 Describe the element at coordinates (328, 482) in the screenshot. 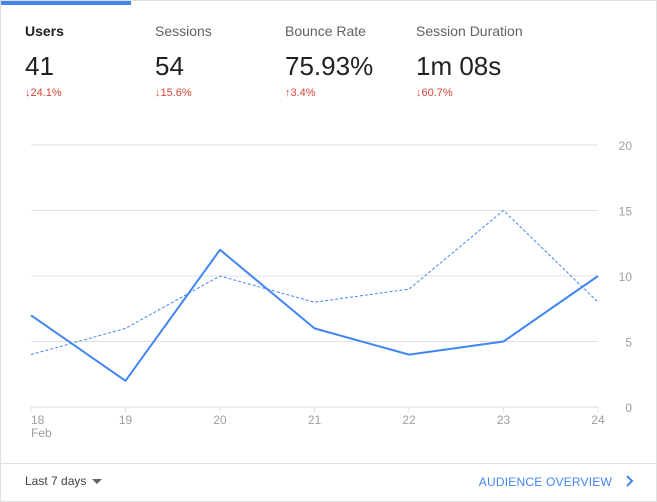

I see `card-footer: Last 7 days AUDIENCE OVERVIEW` at that location.